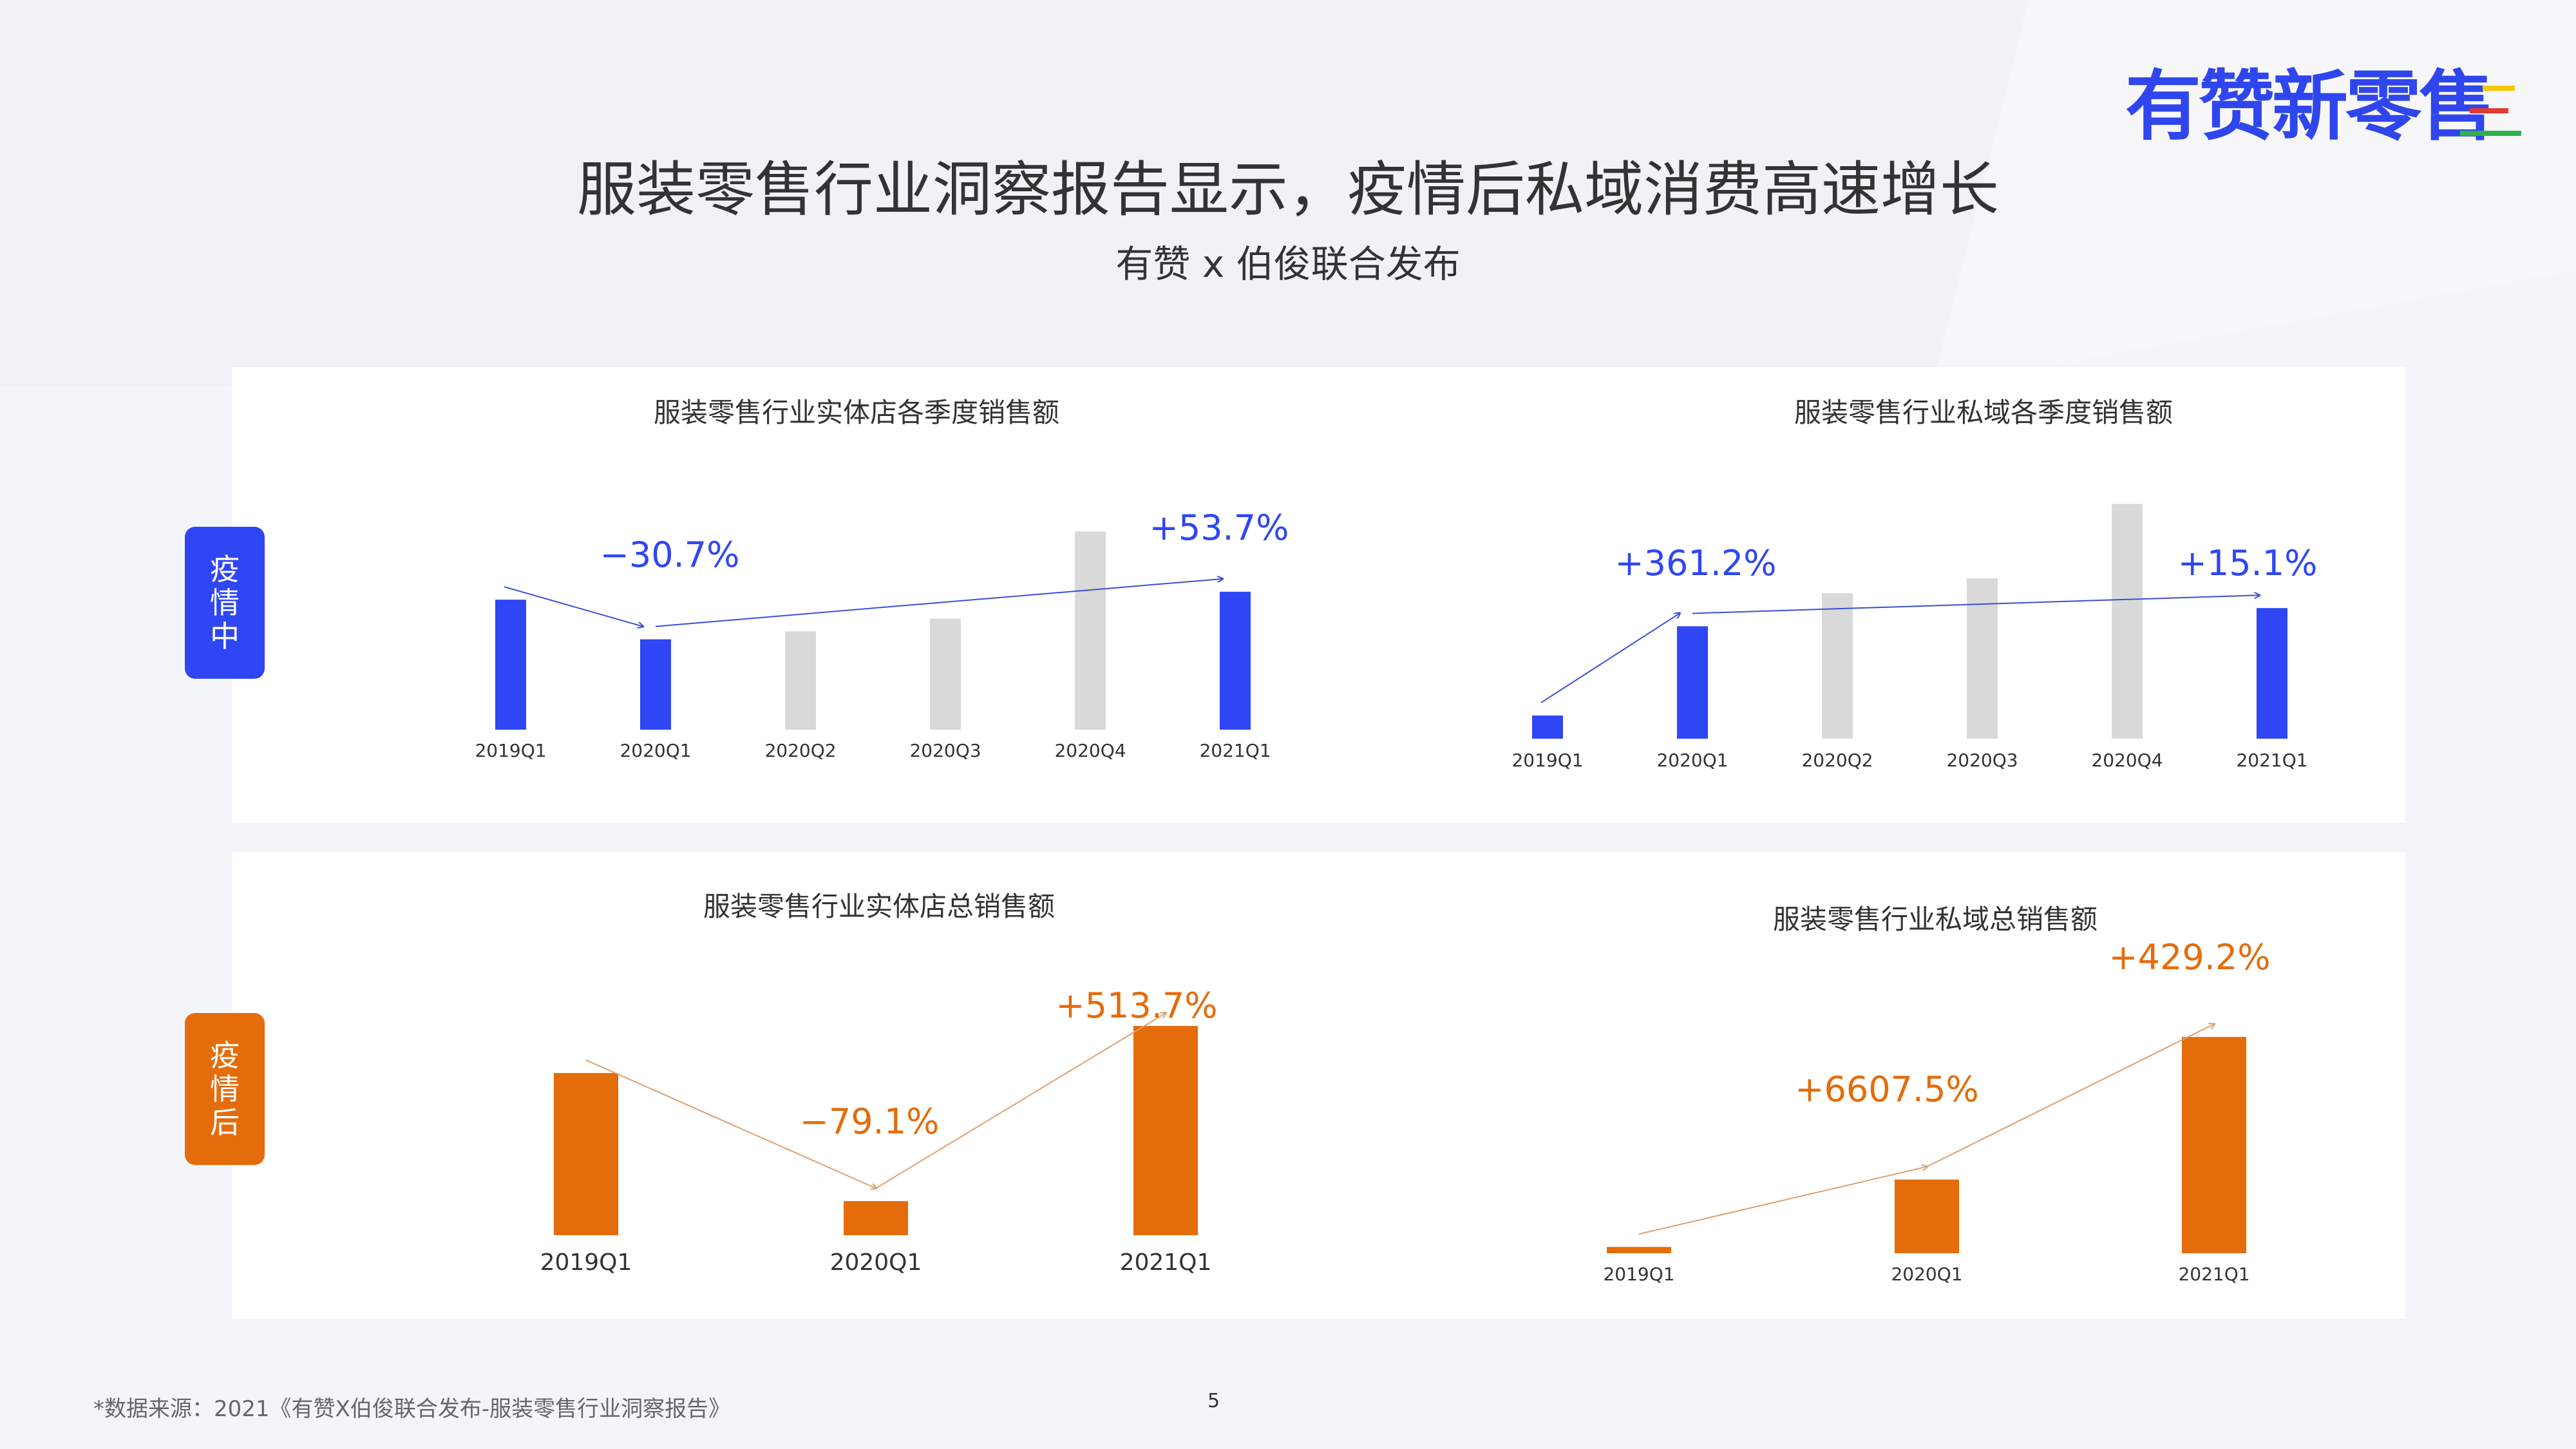 The width and height of the screenshot is (2576, 1449). What do you see at coordinates (1696, 563) in the screenshot?
I see `change-percent-label: +361.2%` at bounding box center [1696, 563].